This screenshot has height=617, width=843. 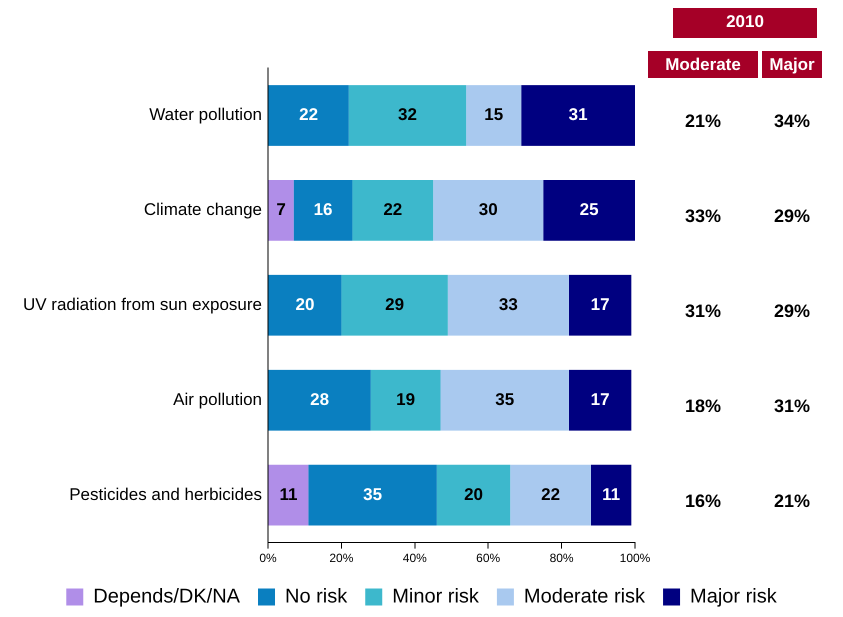 I want to click on legend-label: No risk, so click(x=316, y=597).